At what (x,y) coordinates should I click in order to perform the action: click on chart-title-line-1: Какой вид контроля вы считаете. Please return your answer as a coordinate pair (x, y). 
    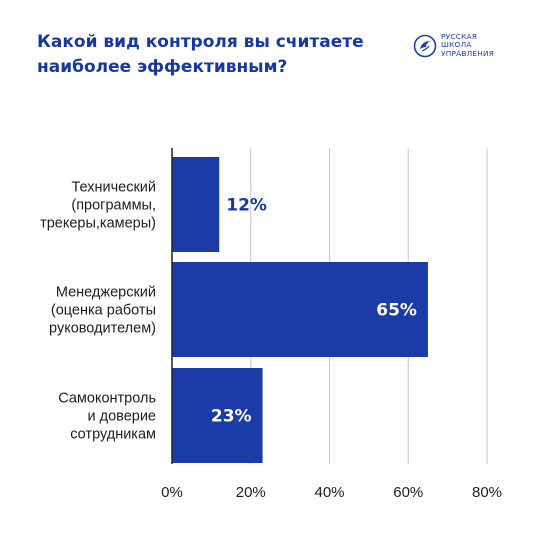
    Looking at the image, I should click on (200, 42).